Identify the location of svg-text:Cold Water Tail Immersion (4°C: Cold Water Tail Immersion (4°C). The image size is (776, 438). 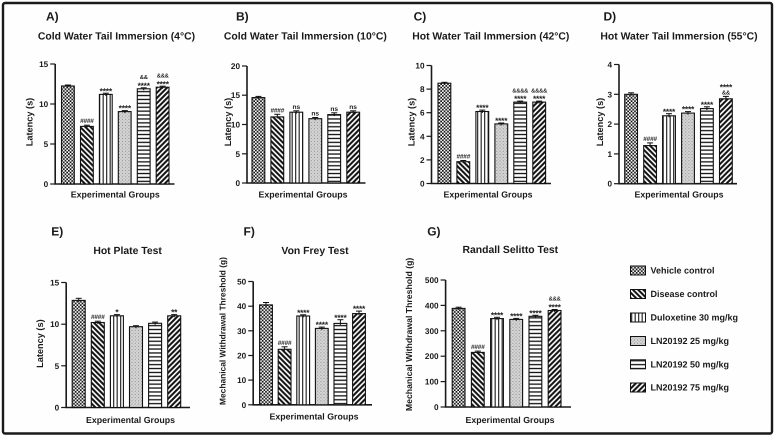
(116, 36).